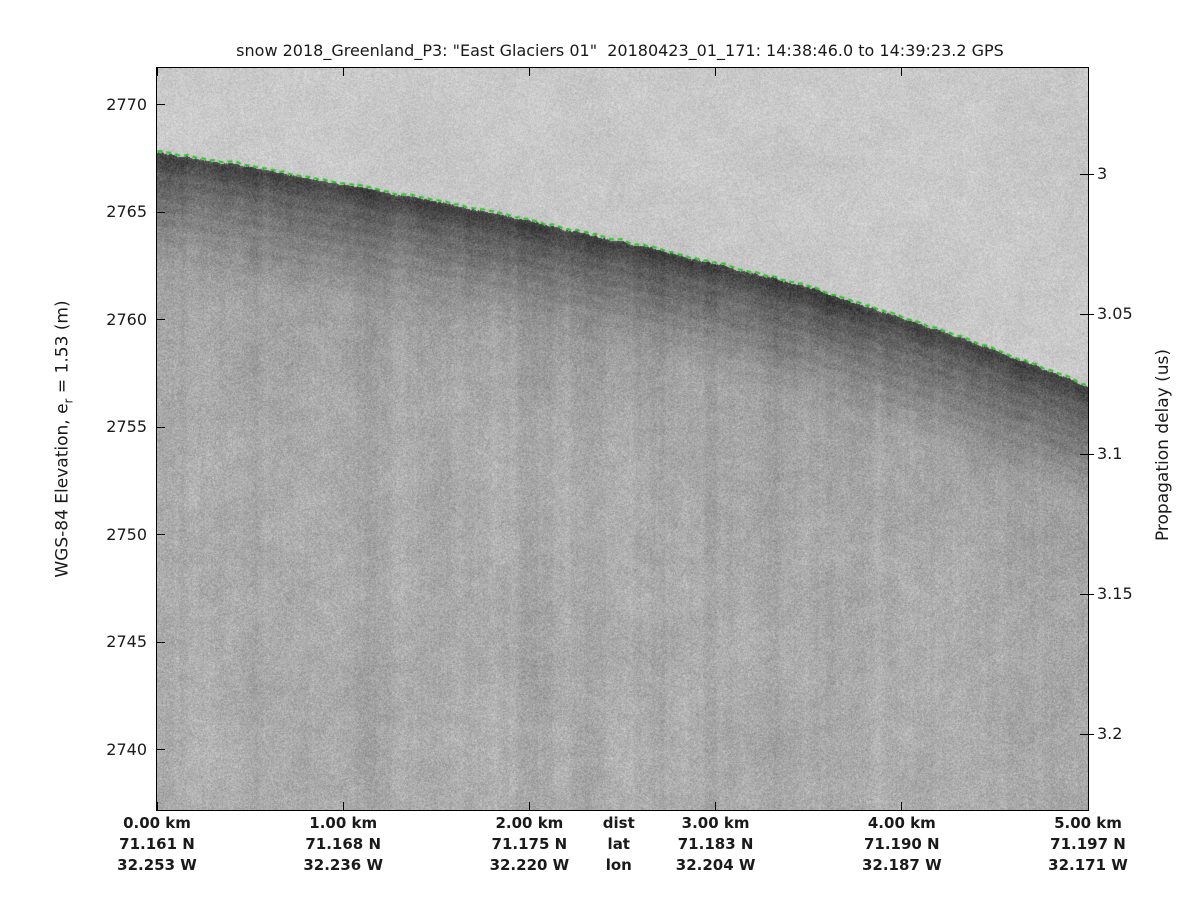 This screenshot has height=900, width=1200. I want to click on x-axis-lat-value: 71.183 N, so click(715, 844).